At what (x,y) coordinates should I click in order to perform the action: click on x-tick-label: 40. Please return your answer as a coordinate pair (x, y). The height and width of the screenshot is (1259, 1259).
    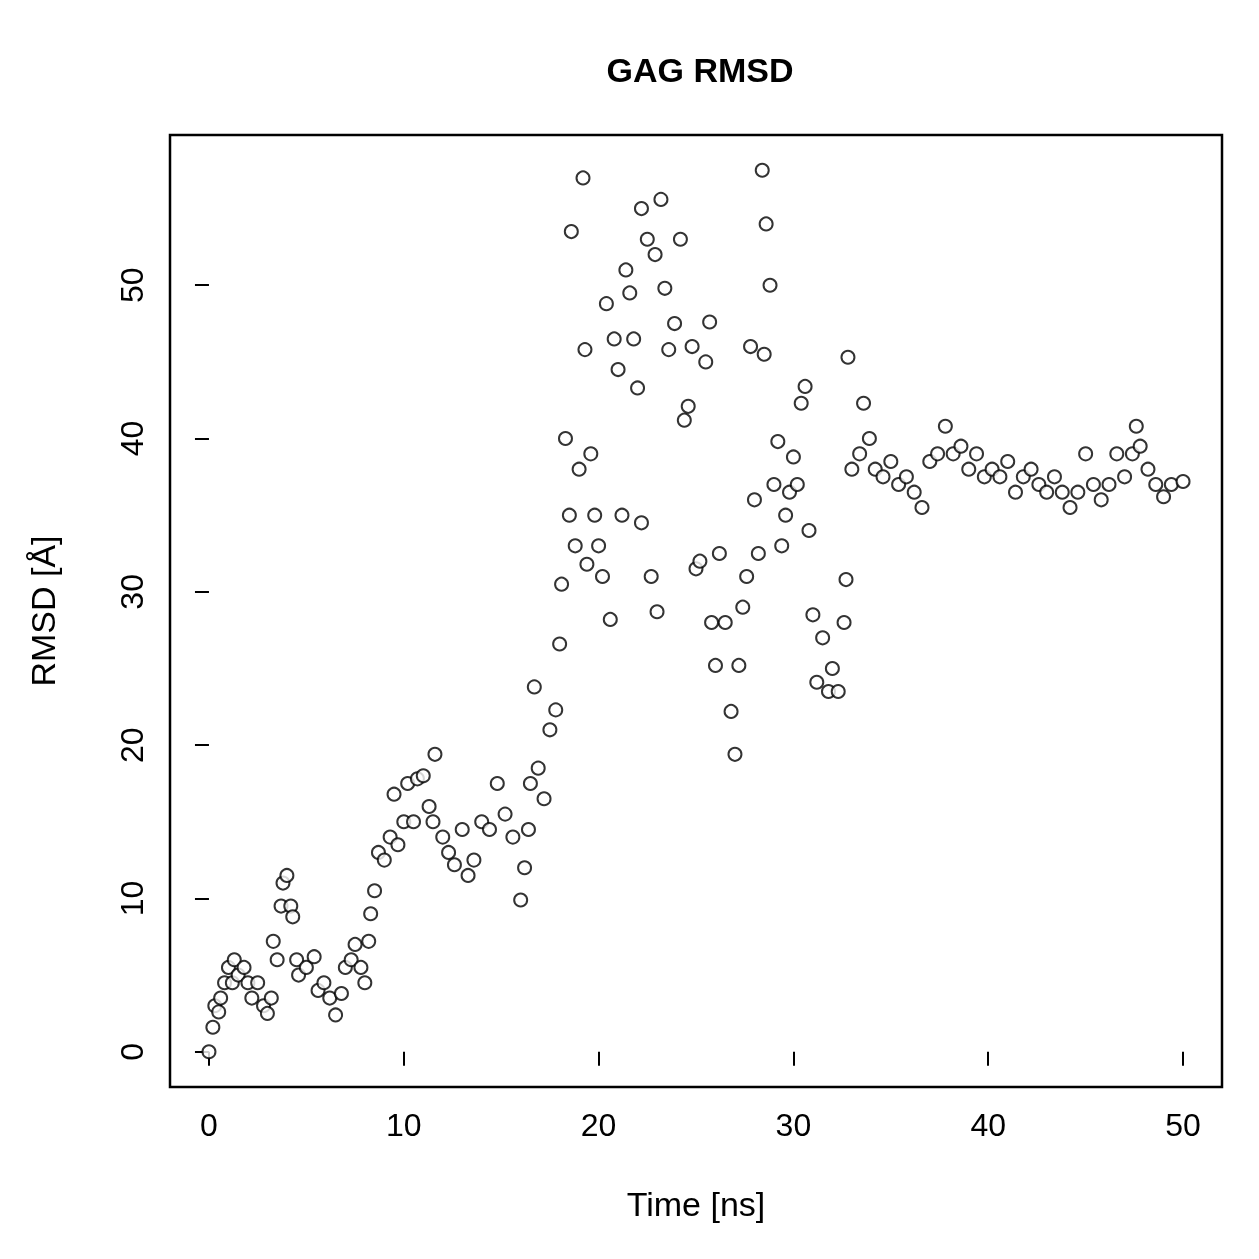
    Looking at the image, I should click on (988, 1125).